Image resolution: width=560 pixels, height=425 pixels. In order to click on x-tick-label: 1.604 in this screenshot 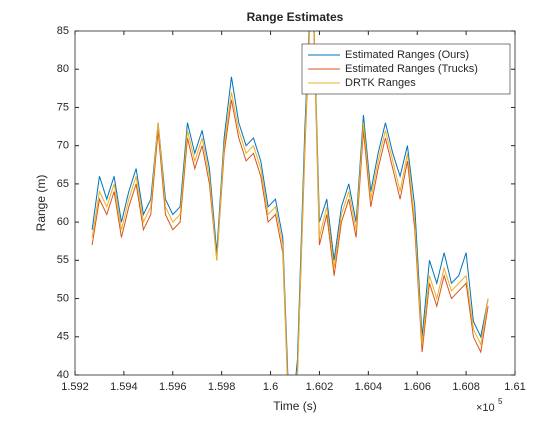, I will do `click(369, 387)`.